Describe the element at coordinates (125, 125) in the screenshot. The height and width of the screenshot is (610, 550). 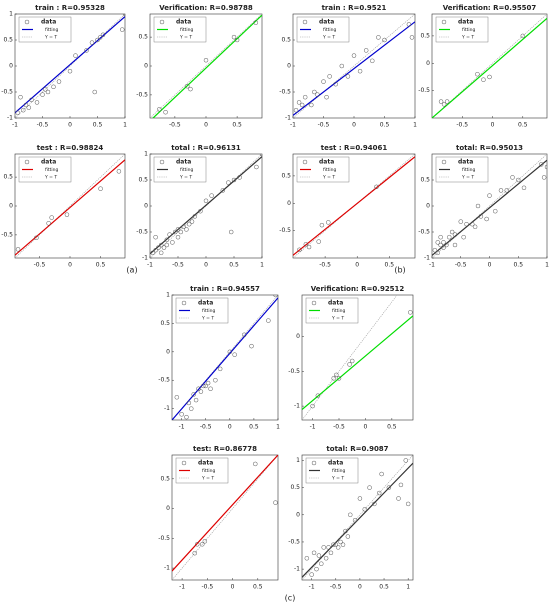
I see `x-tick-label: 1` at that location.